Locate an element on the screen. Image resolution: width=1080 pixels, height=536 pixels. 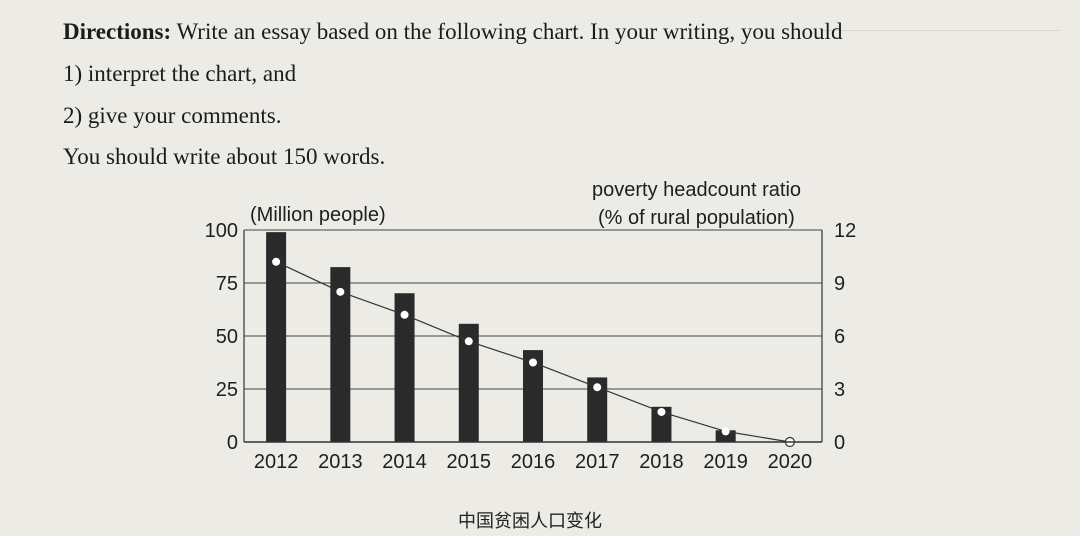
x-tick-label: 2020 is located at coordinates (790, 462).